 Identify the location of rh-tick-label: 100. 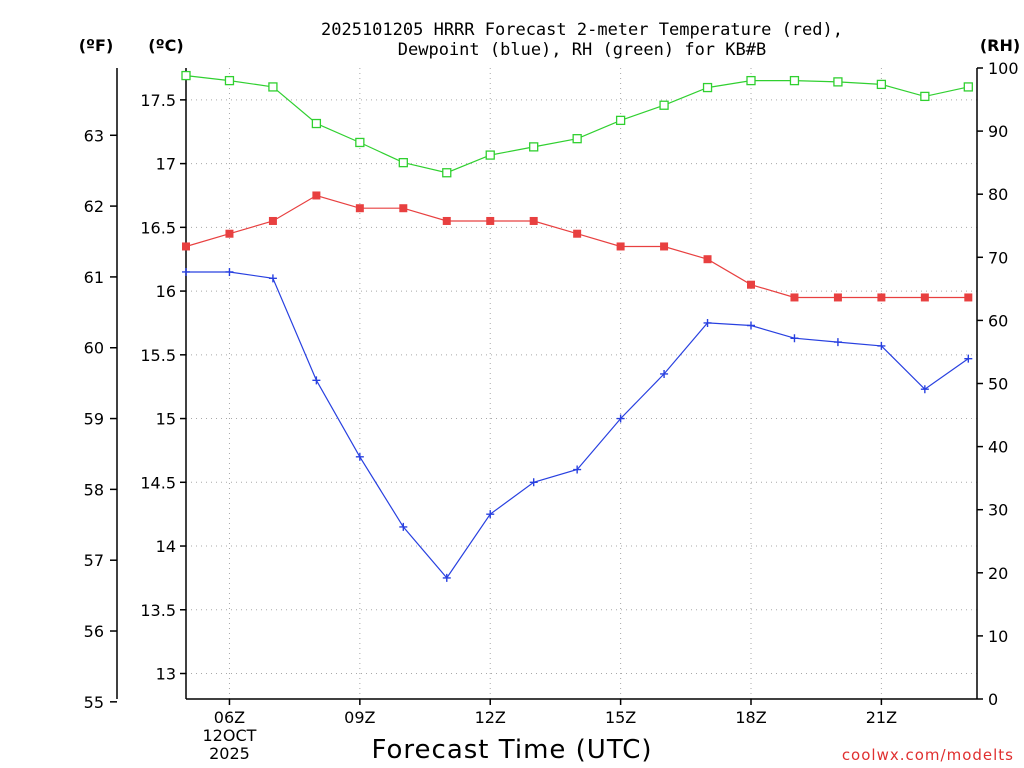
(1003, 68).